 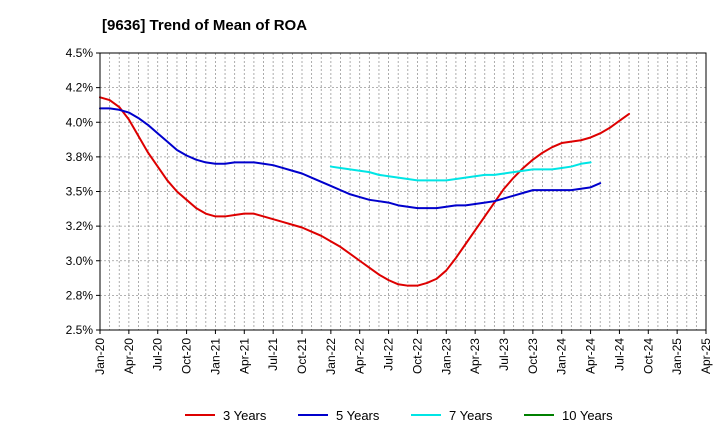 What do you see at coordinates (358, 415) in the screenshot?
I see `legend-label: 5 Years` at bounding box center [358, 415].